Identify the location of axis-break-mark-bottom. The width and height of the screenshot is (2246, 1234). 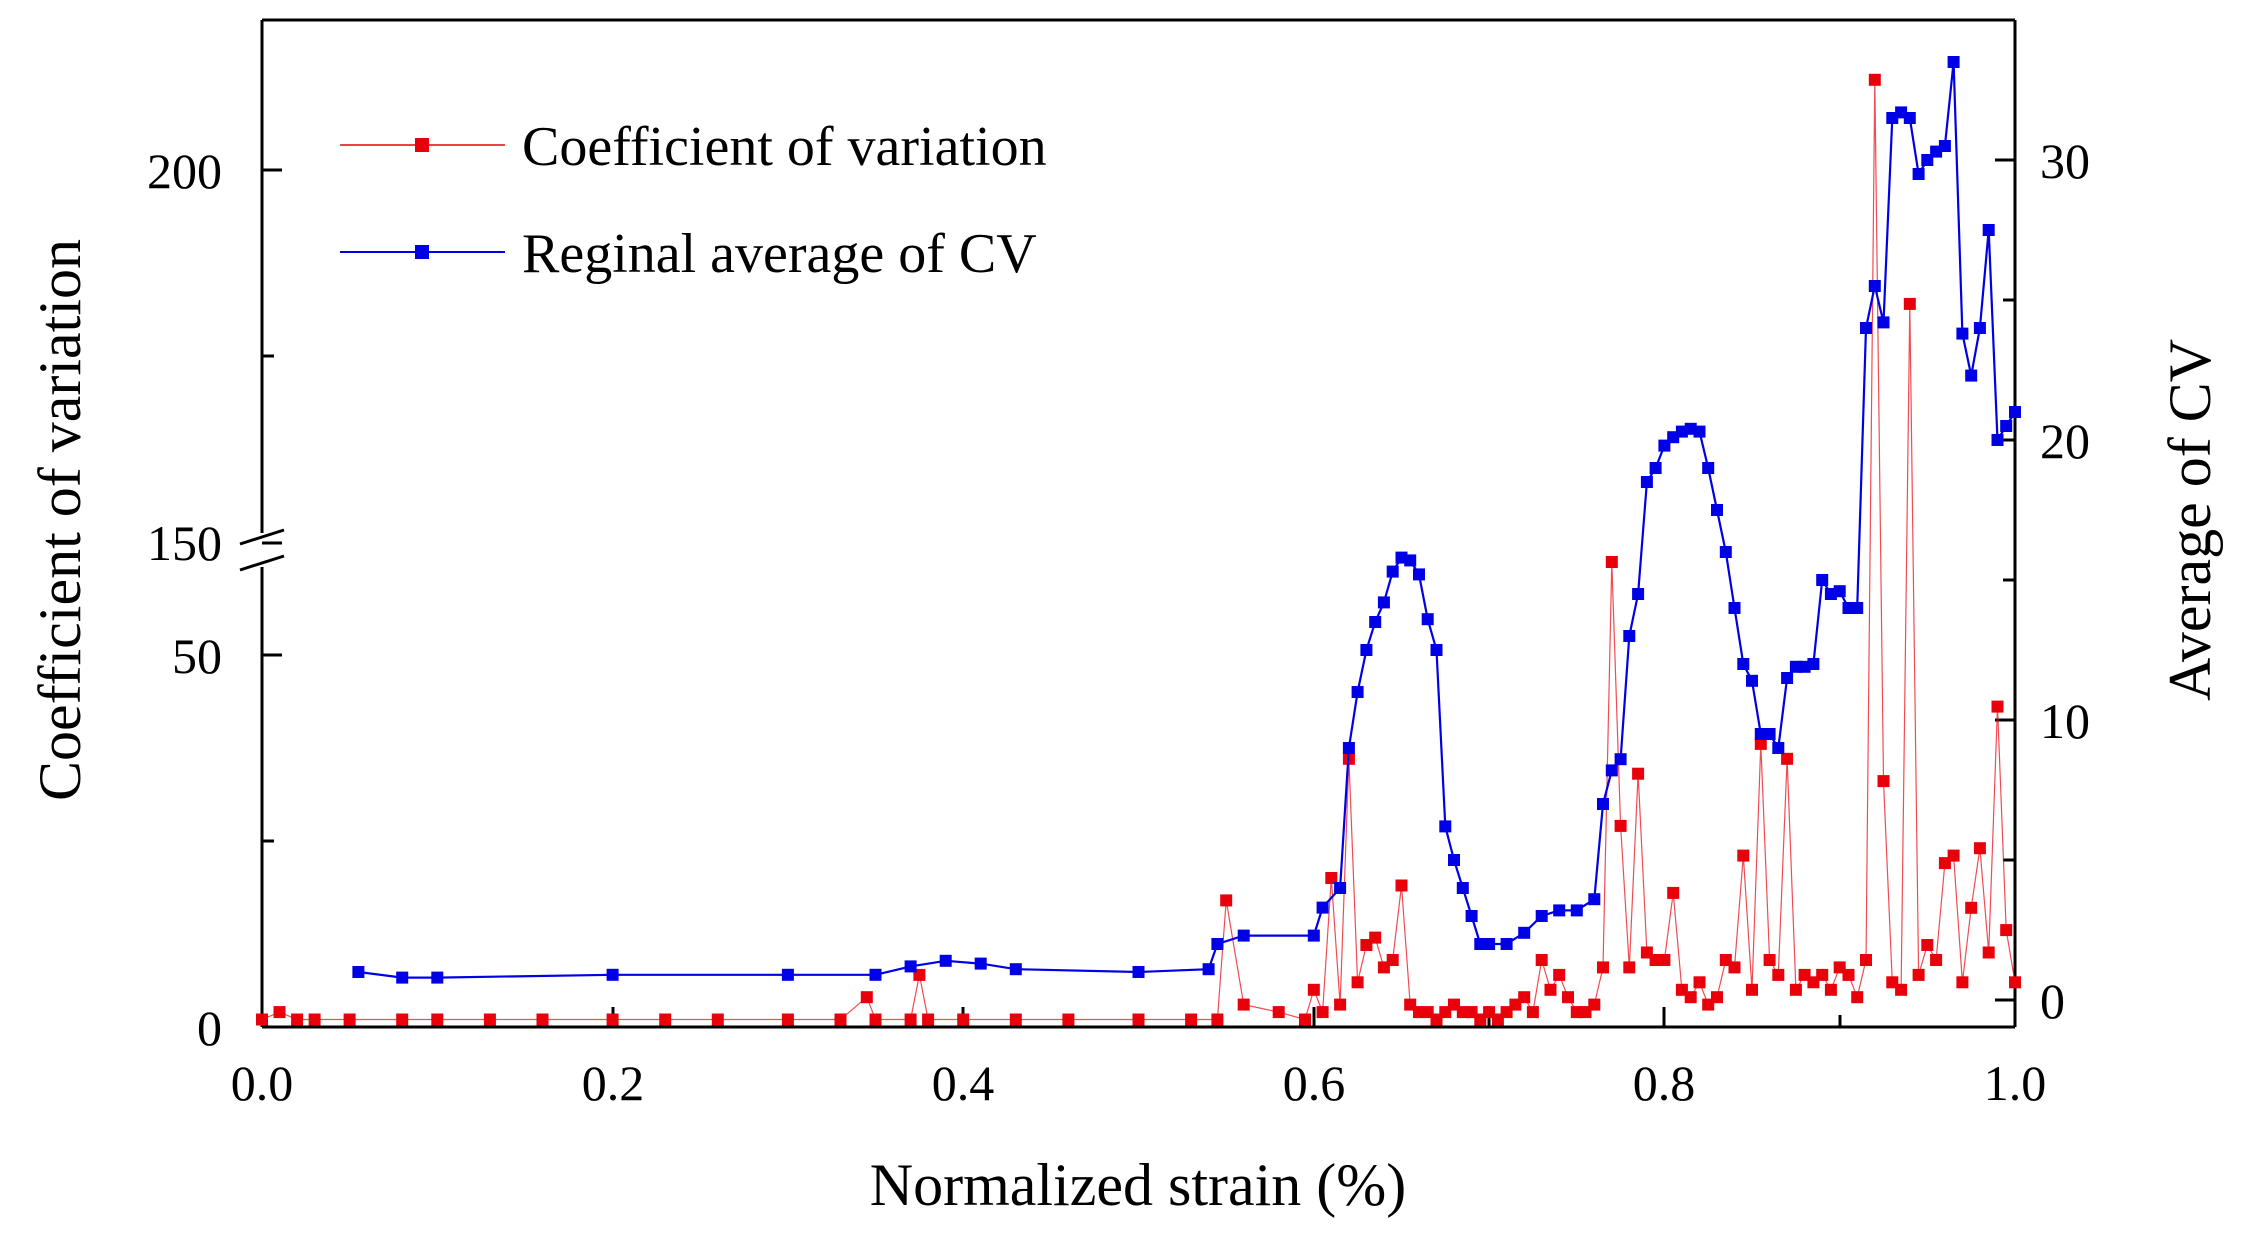
(262, 563).